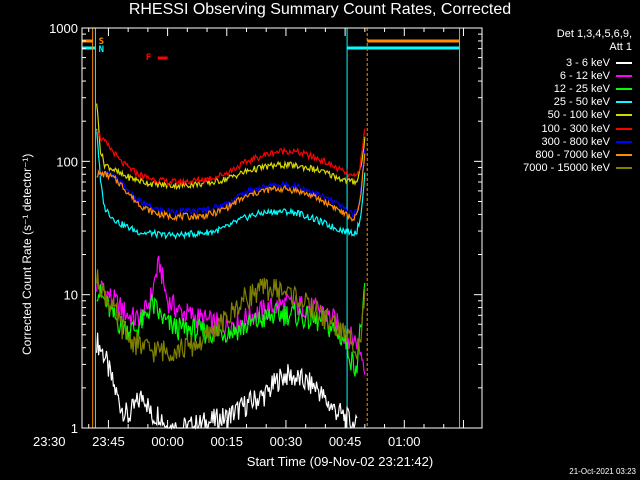 This screenshot has height=480, width=640. I want to click on legend-item: 12 - 25 keV, so click(552, 88).